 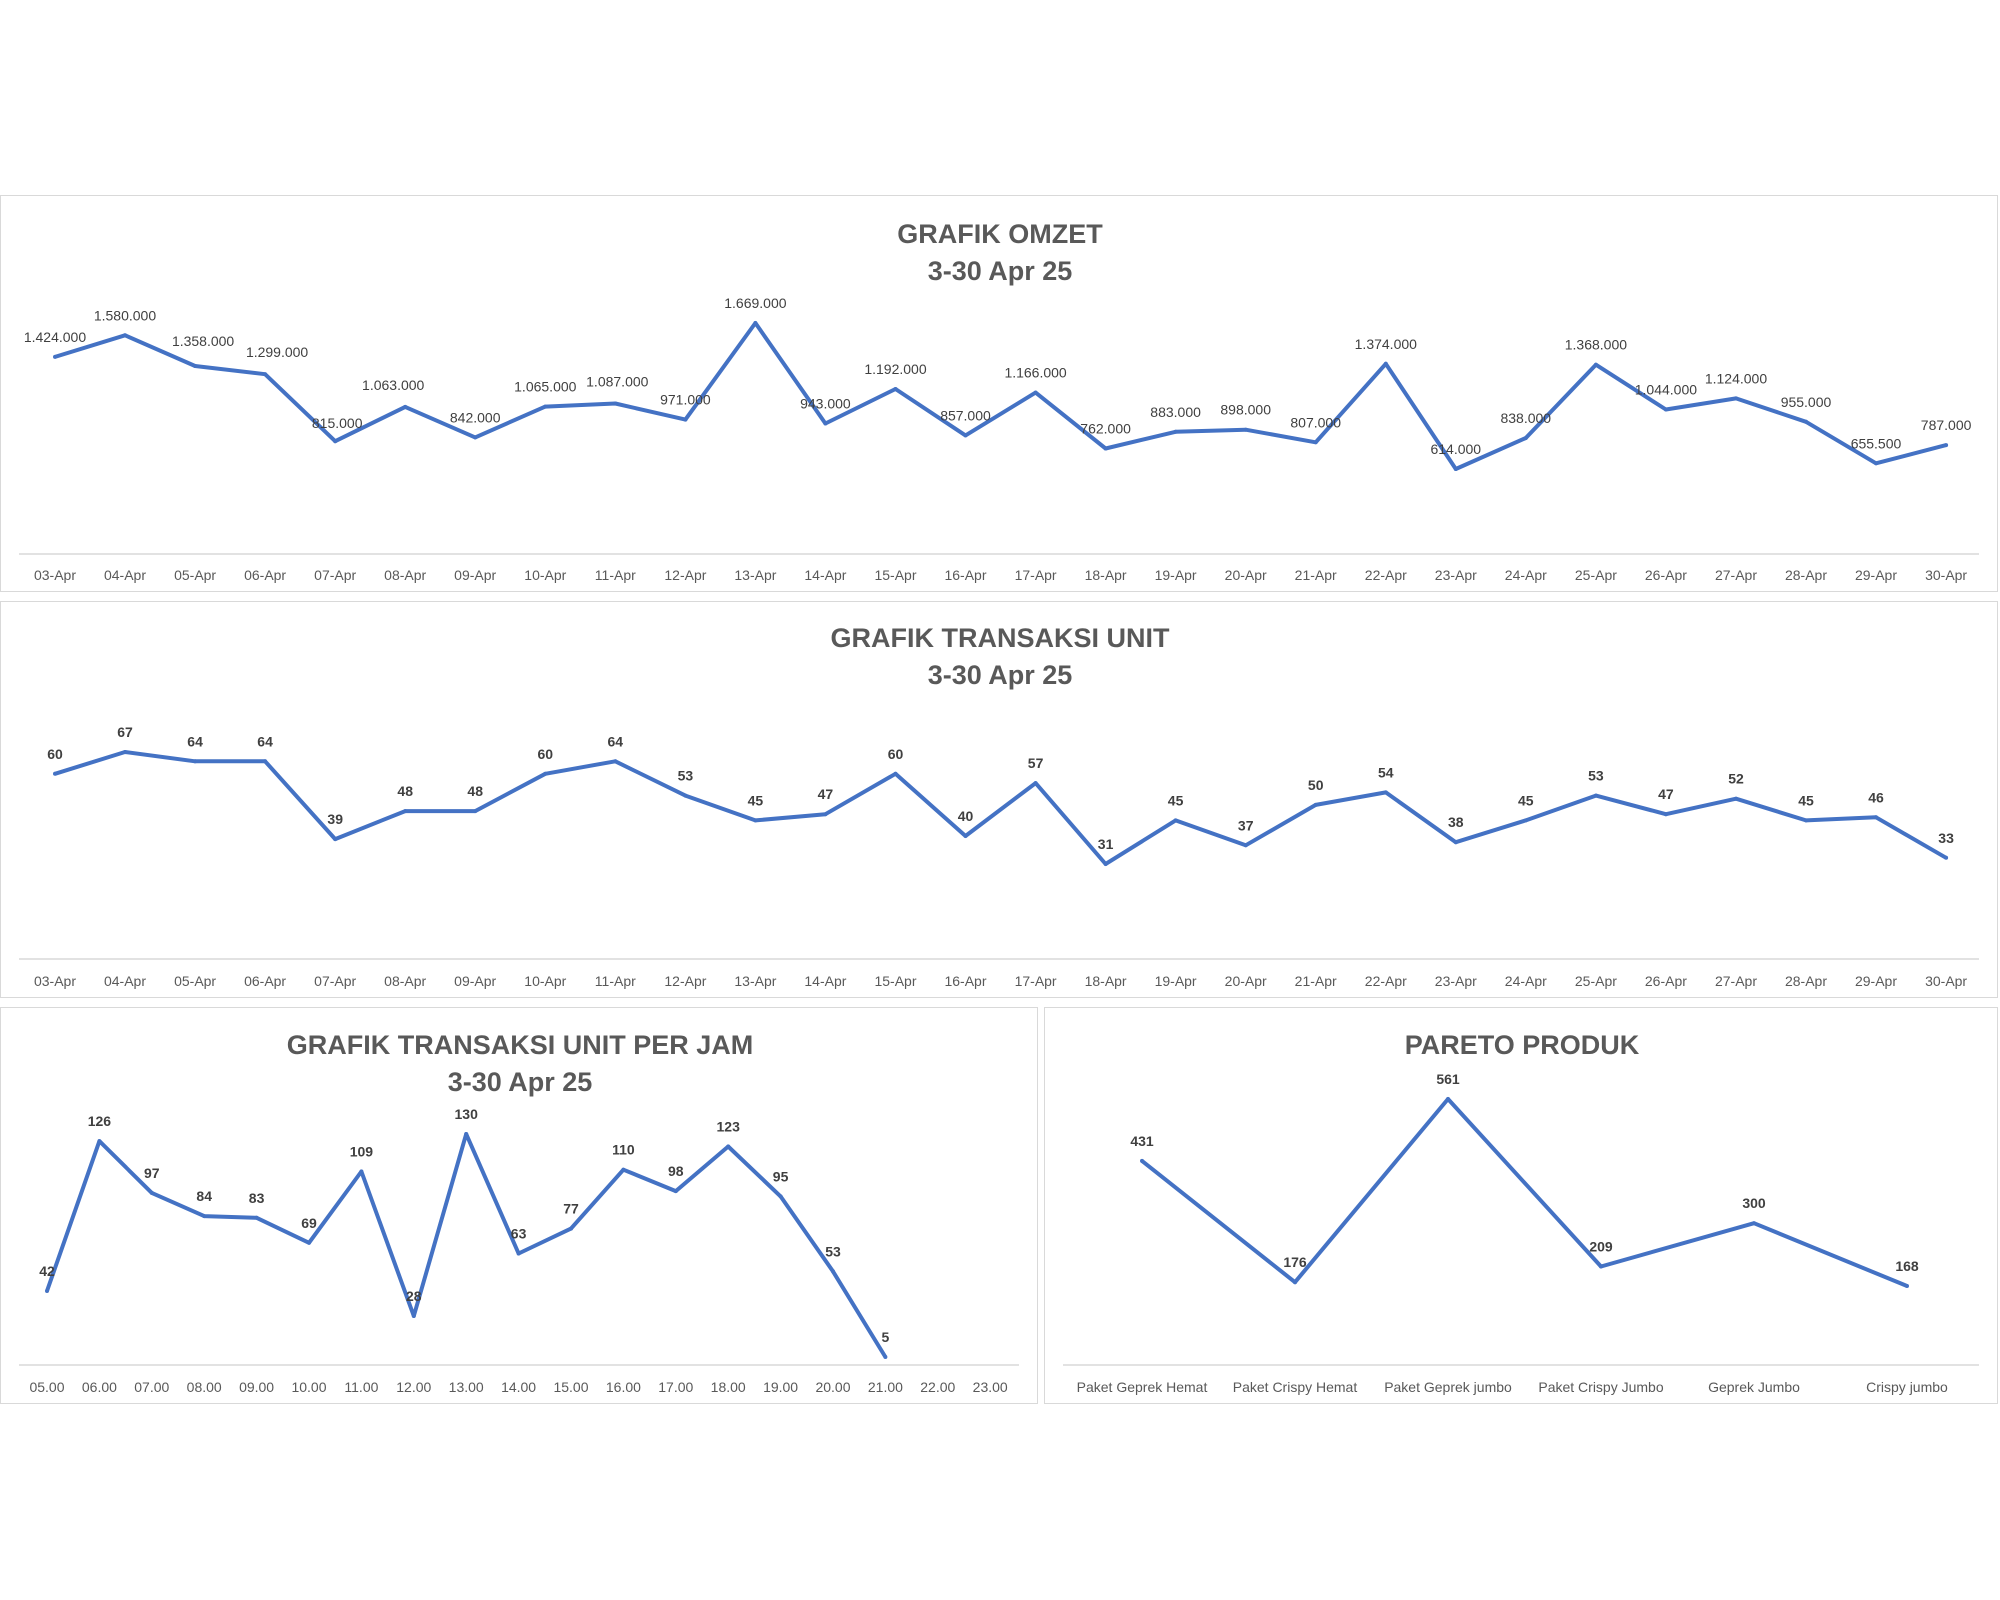 I want to click on omzet-data-label: 1.065.000, so click(x=545, y=387).